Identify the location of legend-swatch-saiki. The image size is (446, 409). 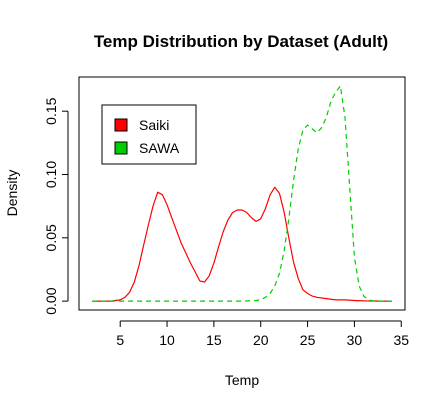
(121, 125).